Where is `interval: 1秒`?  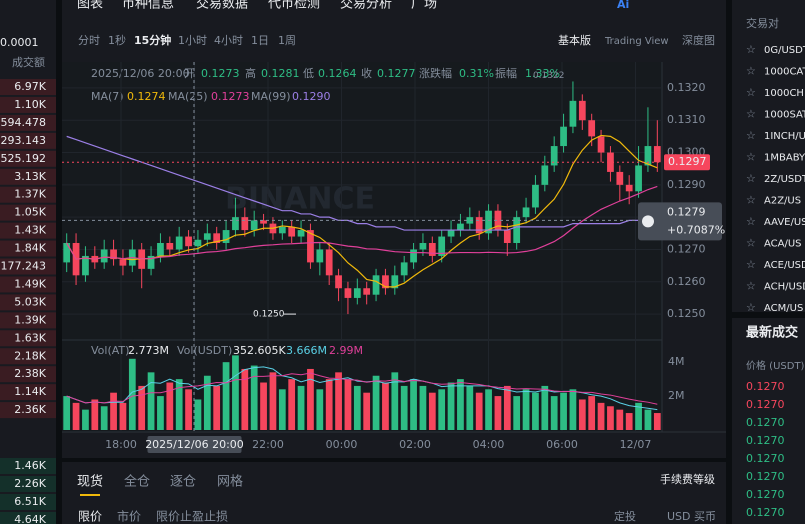 interval: 1秒 is located at coordinates (117, 40).